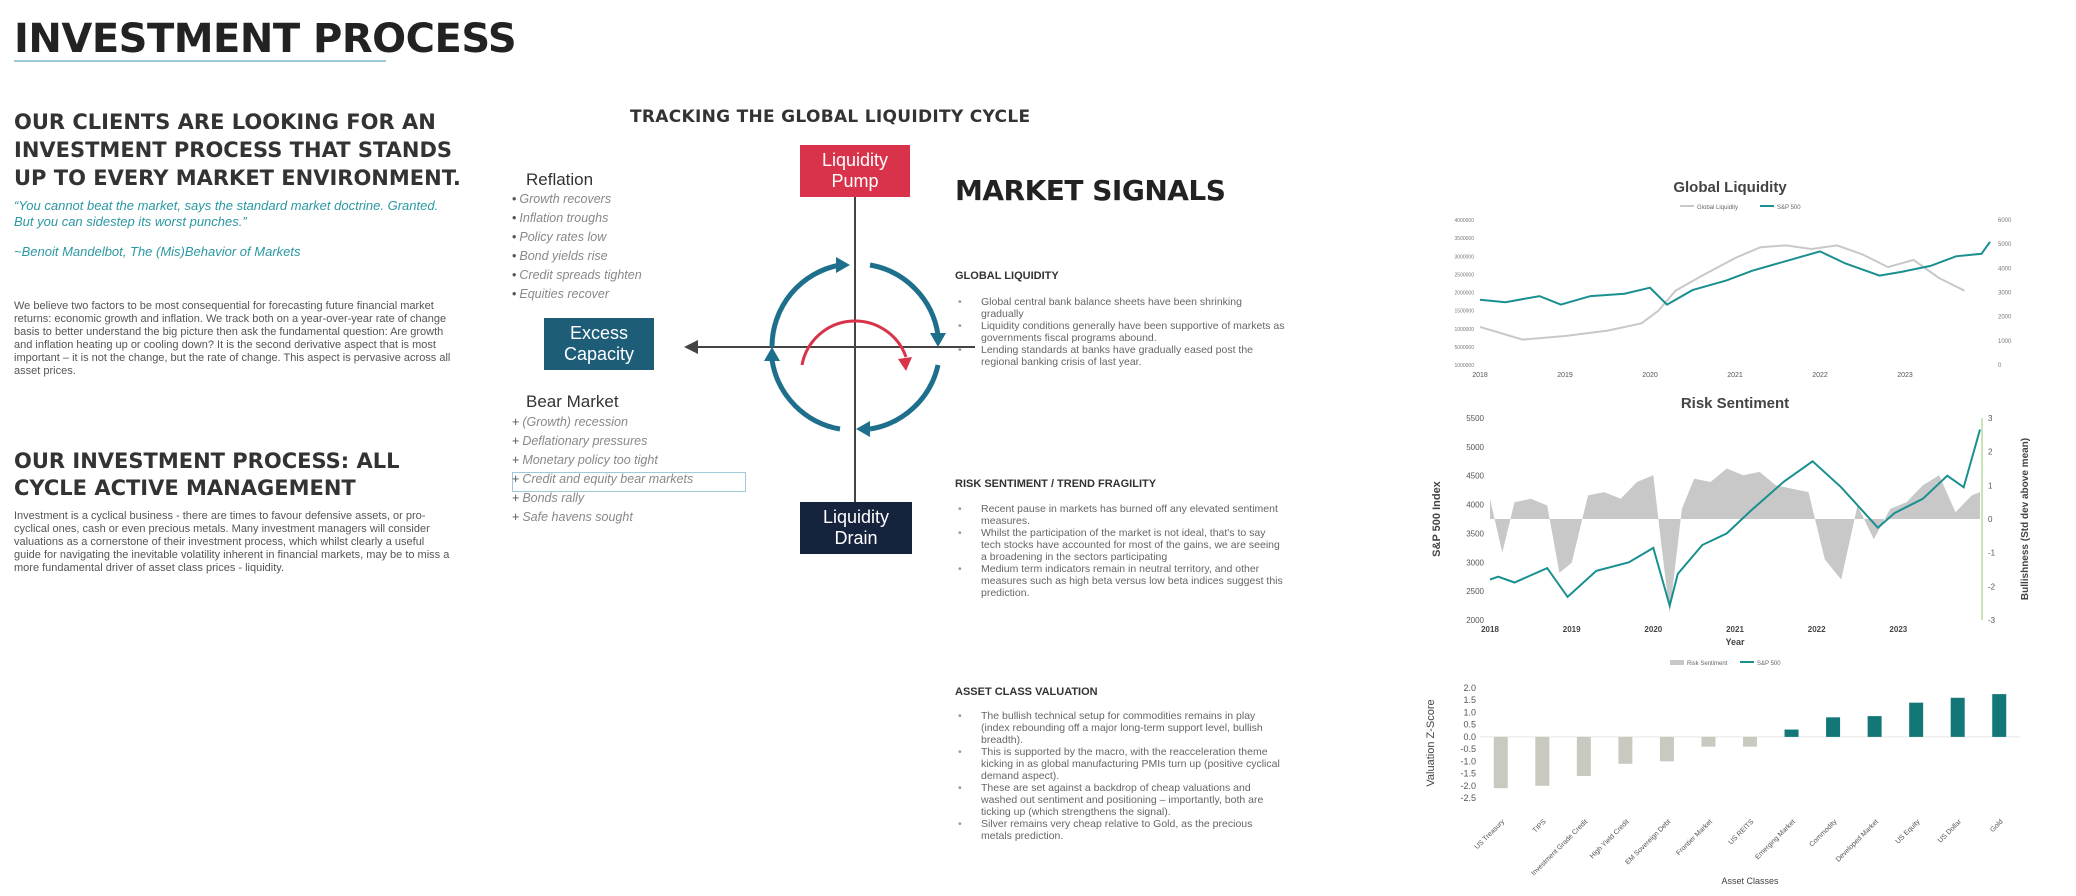  I want to click on market-signals-title: MARKET SIGNALS, so click(1090, 190).